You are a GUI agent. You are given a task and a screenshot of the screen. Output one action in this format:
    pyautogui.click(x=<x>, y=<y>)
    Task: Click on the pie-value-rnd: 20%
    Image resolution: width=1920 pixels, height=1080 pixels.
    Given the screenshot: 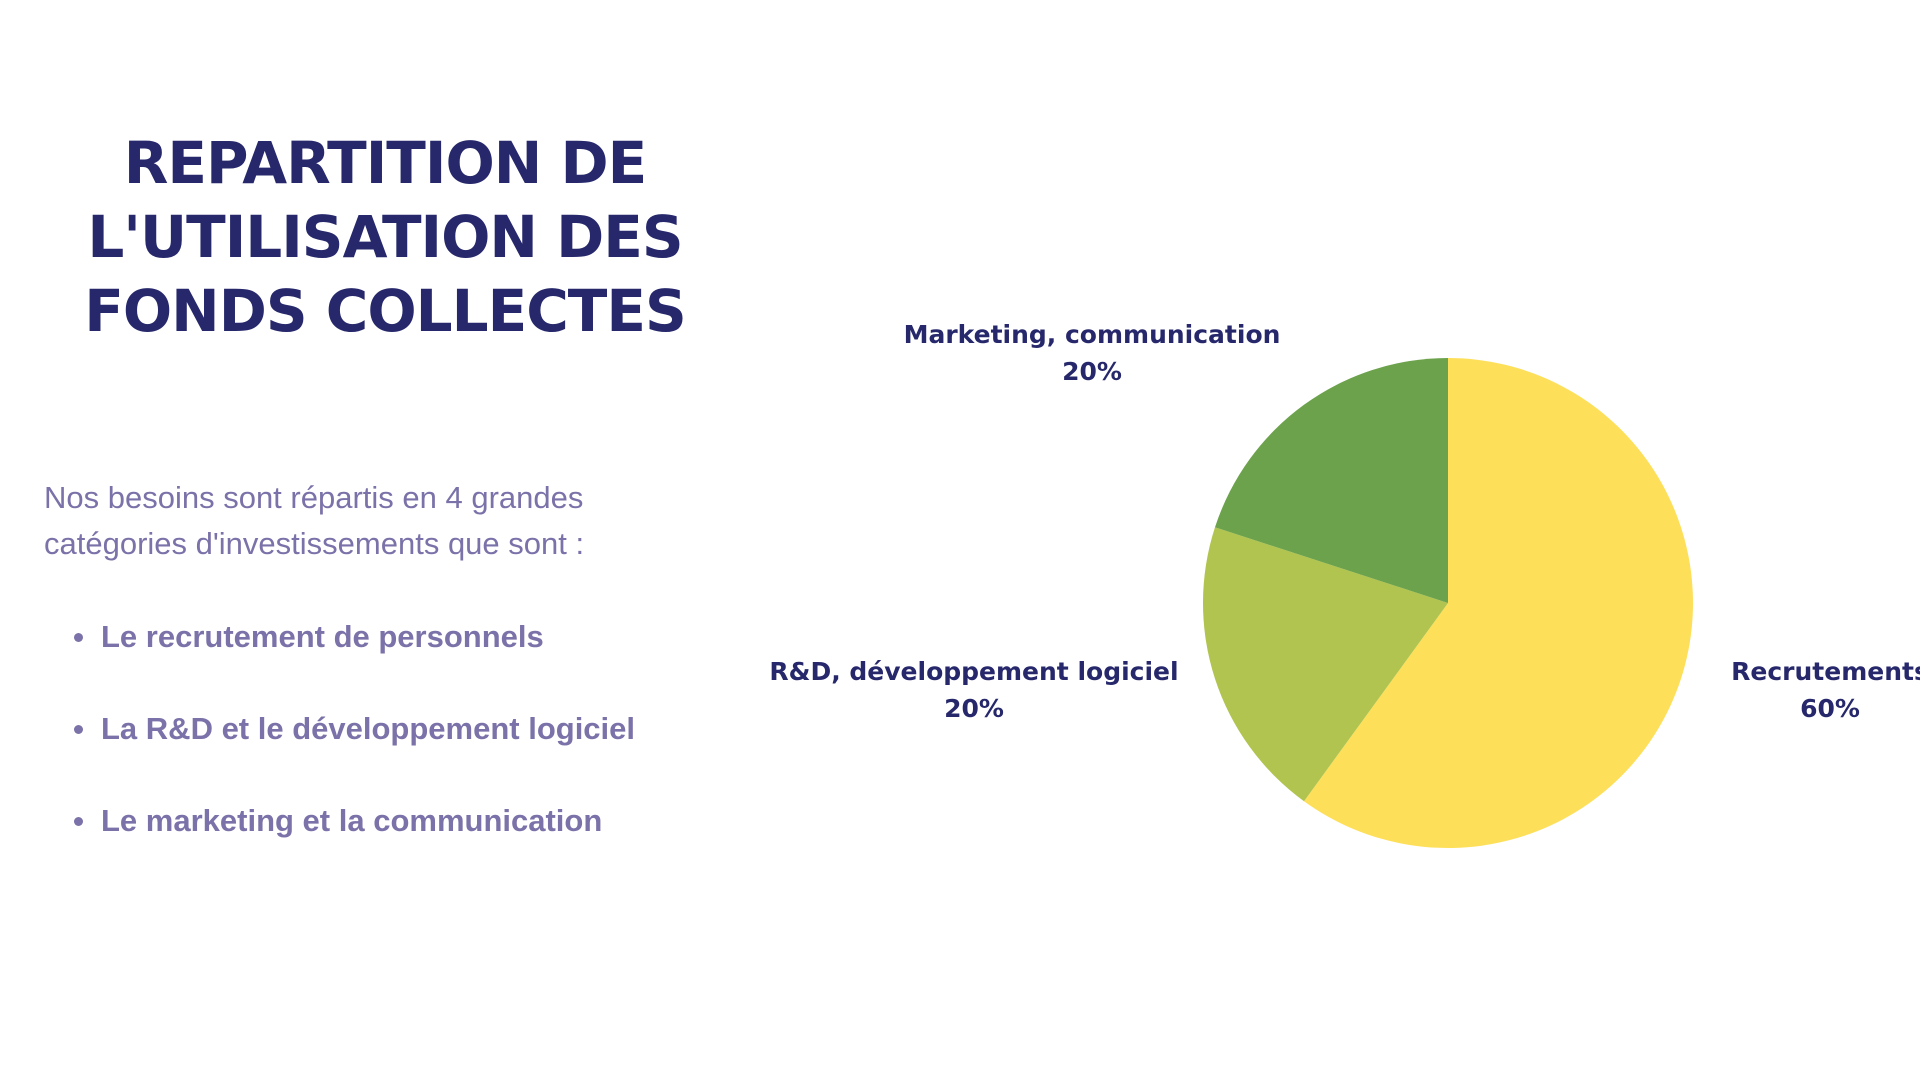 What is the action you would take?
    pyautogui.click(x=974, y=708)
    